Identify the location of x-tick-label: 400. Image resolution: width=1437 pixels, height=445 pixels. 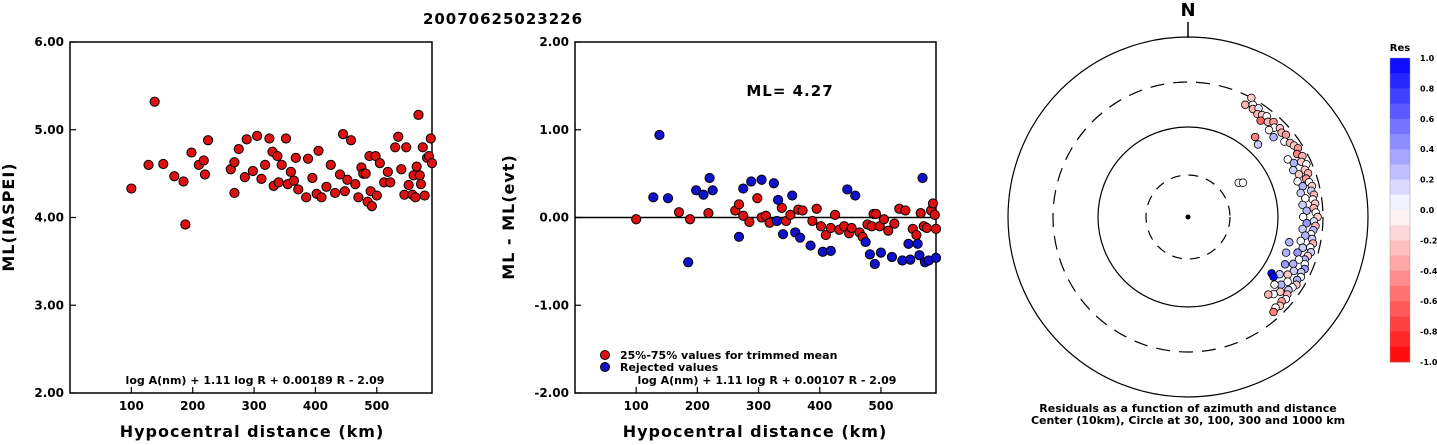
(315, 406).